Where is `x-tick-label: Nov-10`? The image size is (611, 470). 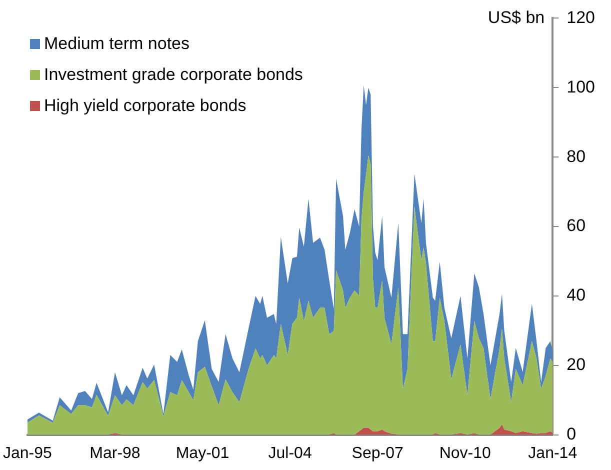
x-tick-label: Nov-10 is located at coordinates (465, 453).